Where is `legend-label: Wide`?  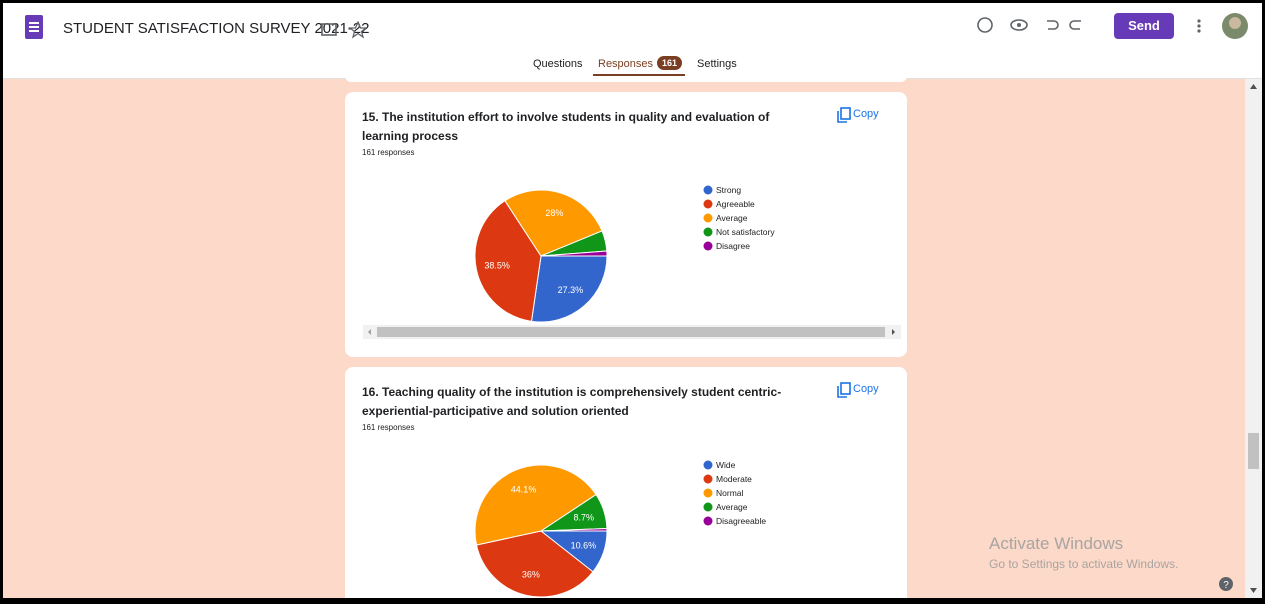
legend-label: Wide is located at coordinates (726, 465).